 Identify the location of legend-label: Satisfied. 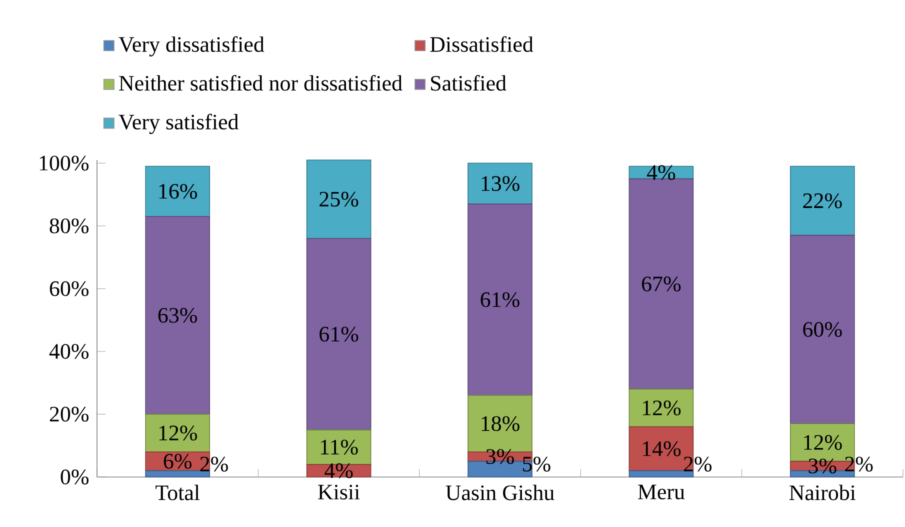
(468, 82).